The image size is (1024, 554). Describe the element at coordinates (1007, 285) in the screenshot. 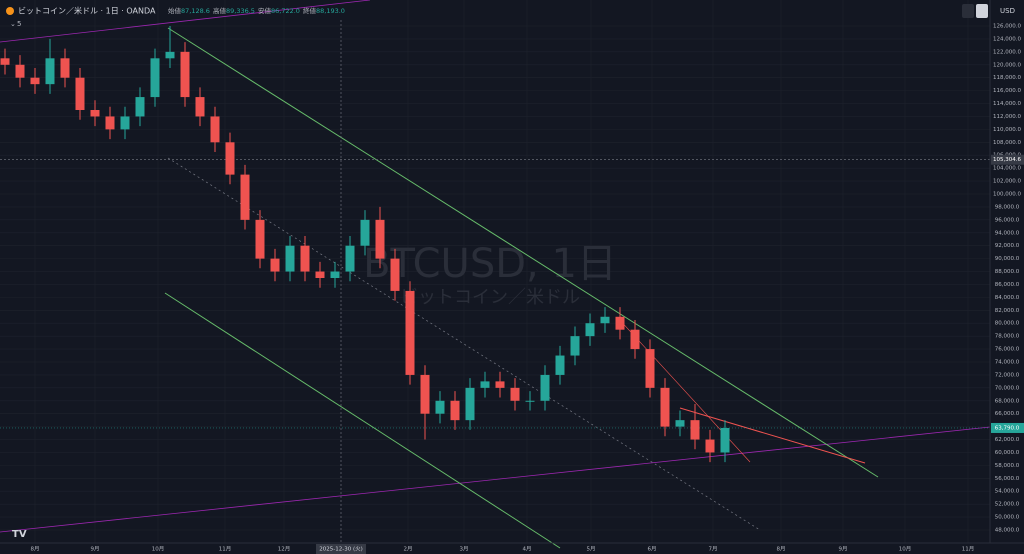

I see `y-tick-label: 86,000.0` at that location.